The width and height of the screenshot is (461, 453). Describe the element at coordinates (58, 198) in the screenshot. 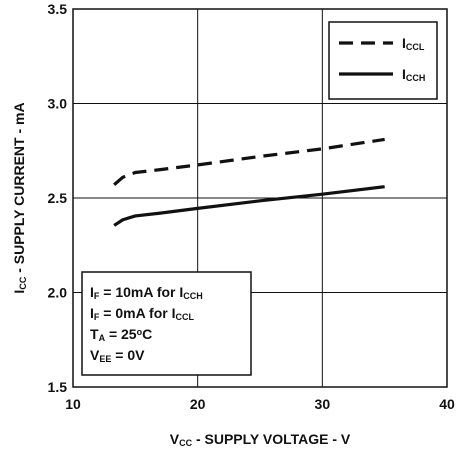

I see `y-tick-label: 2.5` at that location.